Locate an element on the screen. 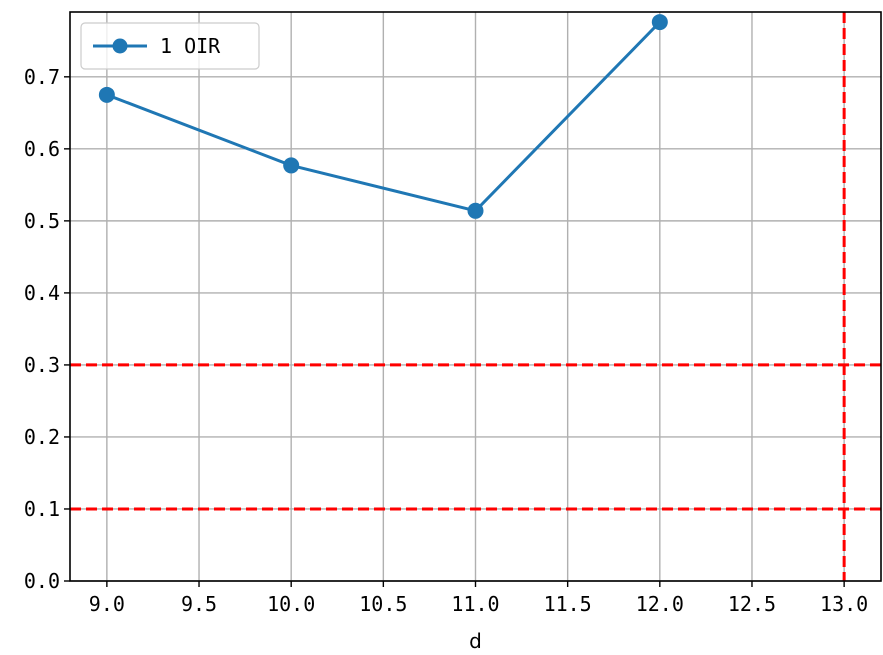  x-axis: 9.0 9.5 10.0 10.5 11.0 11.5 12.0 12.5 13.0 is located at coordinates (478, 598).